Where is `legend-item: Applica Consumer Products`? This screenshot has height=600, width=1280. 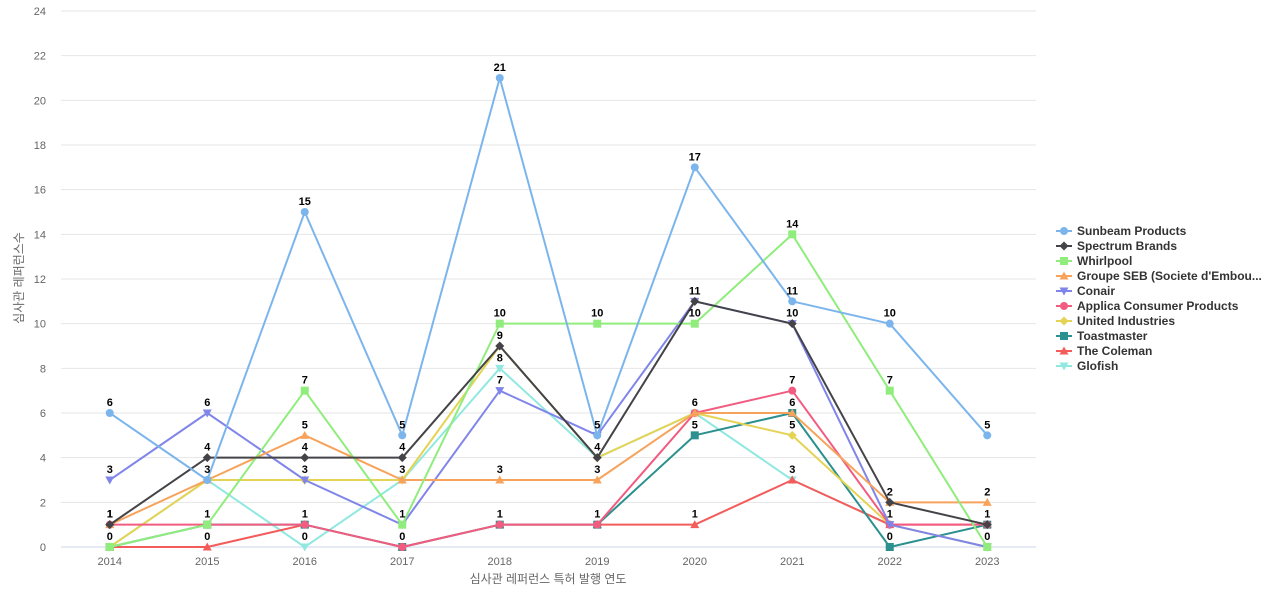 legend-item: Applica Consumer Products is located at coordinates (1147, 306).